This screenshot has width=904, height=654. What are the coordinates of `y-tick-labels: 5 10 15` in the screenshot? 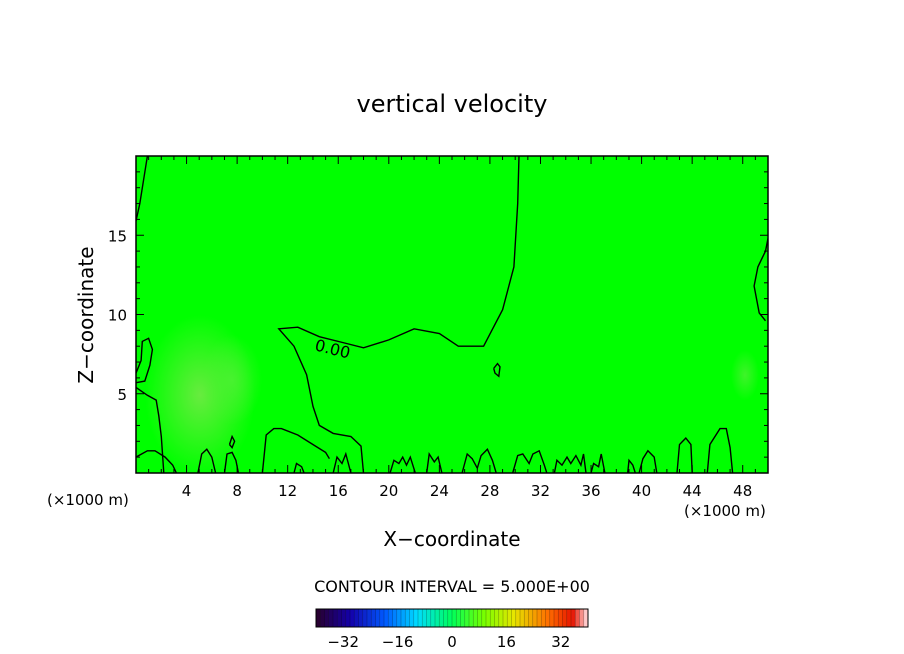 It's located at (117, 315).